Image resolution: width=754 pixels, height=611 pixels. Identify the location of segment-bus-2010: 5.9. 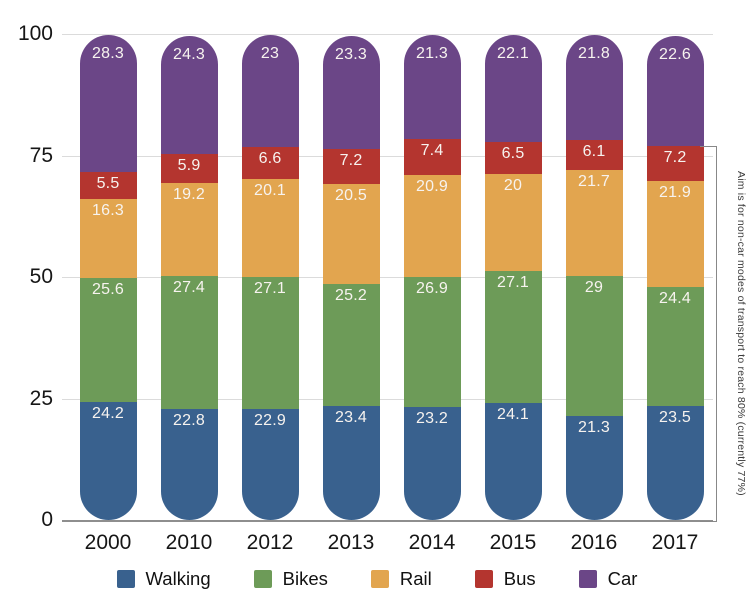
(189, 168).